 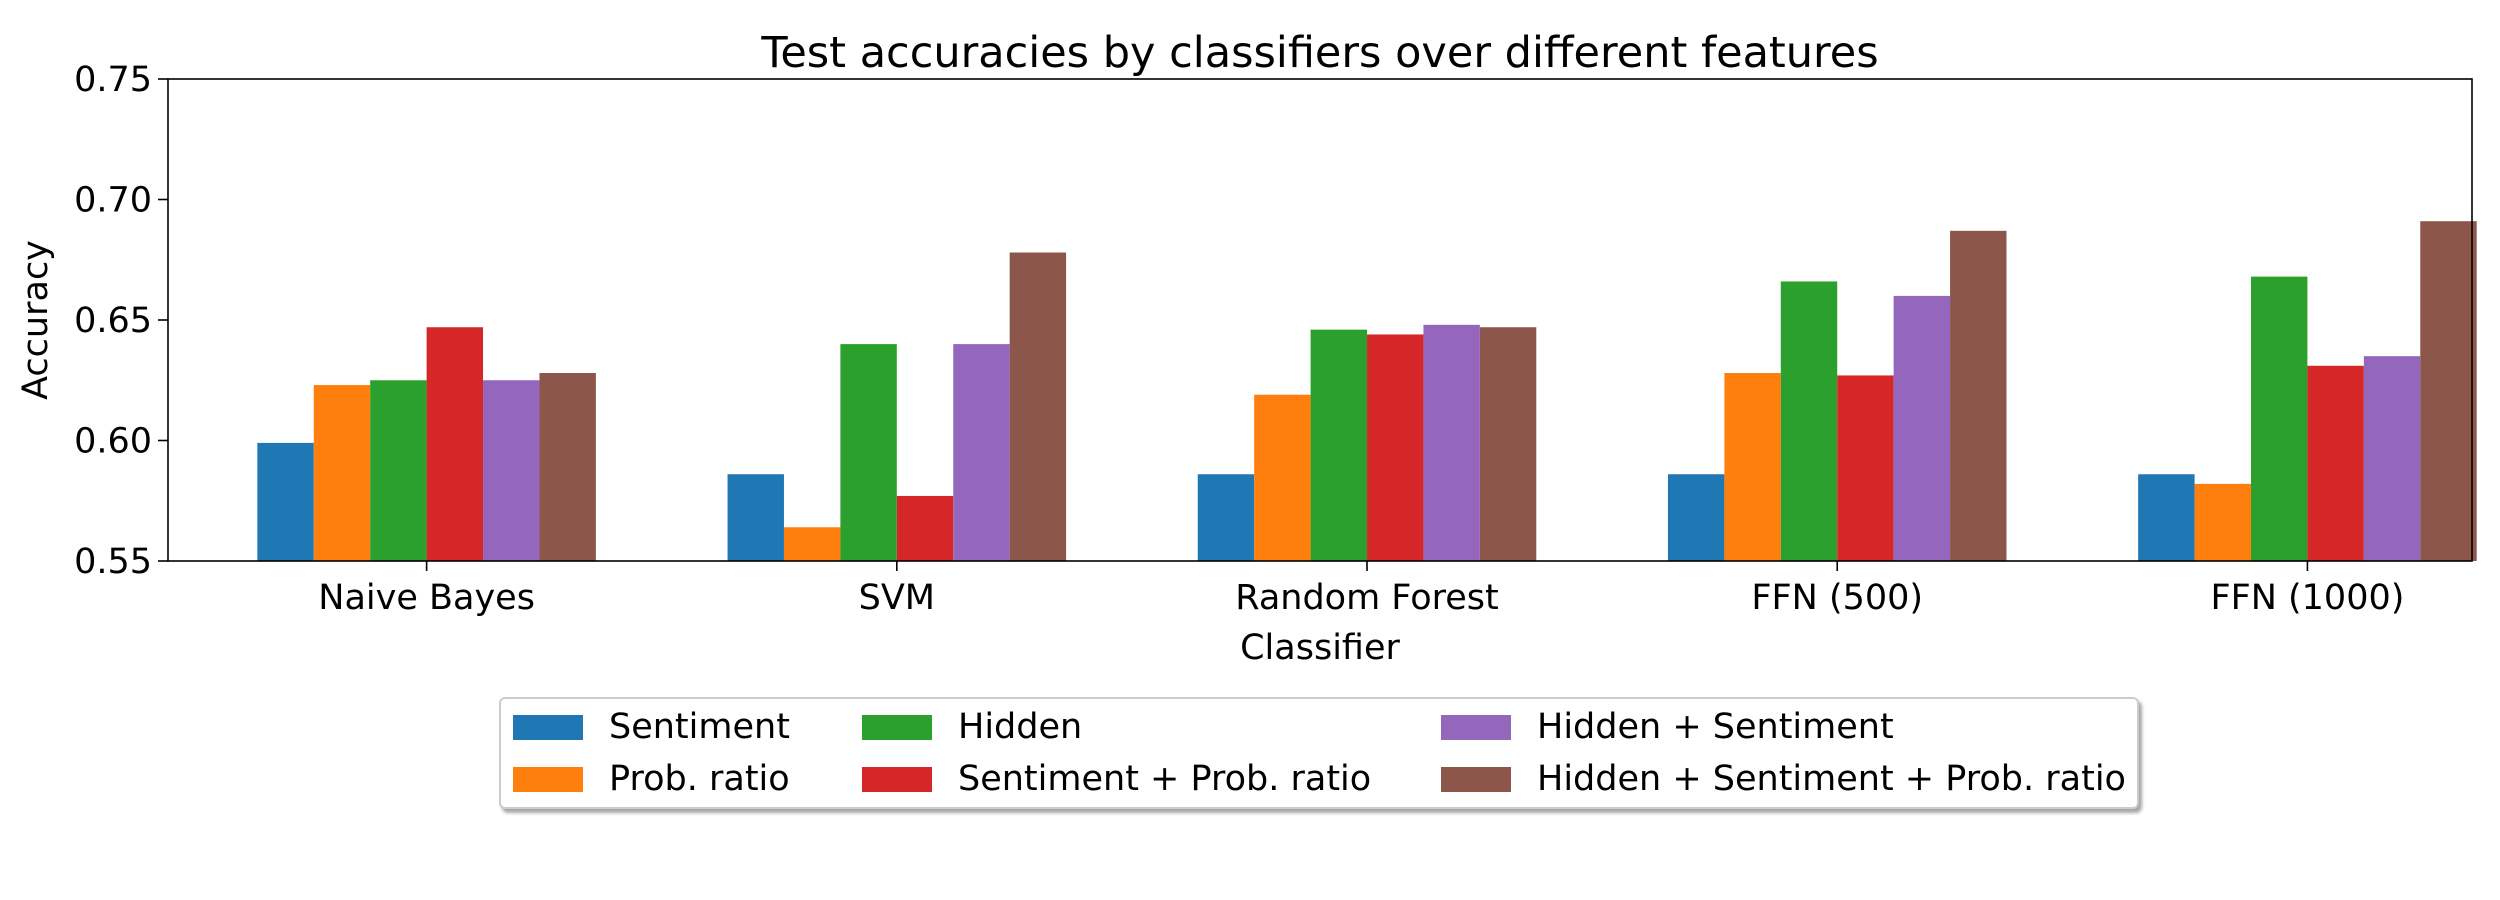 What do you see at coordinates (897, 598) in the screenshot?
I see `x-tick-label: SVM` at bounding box center [897, 598].